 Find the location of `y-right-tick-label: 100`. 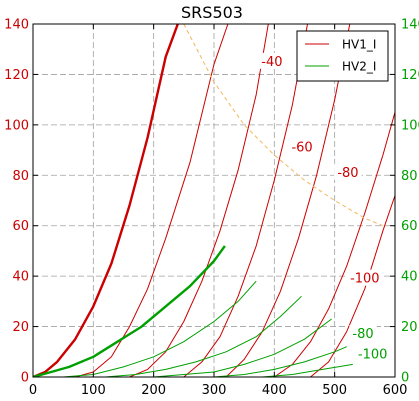

y-right-tick-label: 100 is located at coordinates (410, 125).